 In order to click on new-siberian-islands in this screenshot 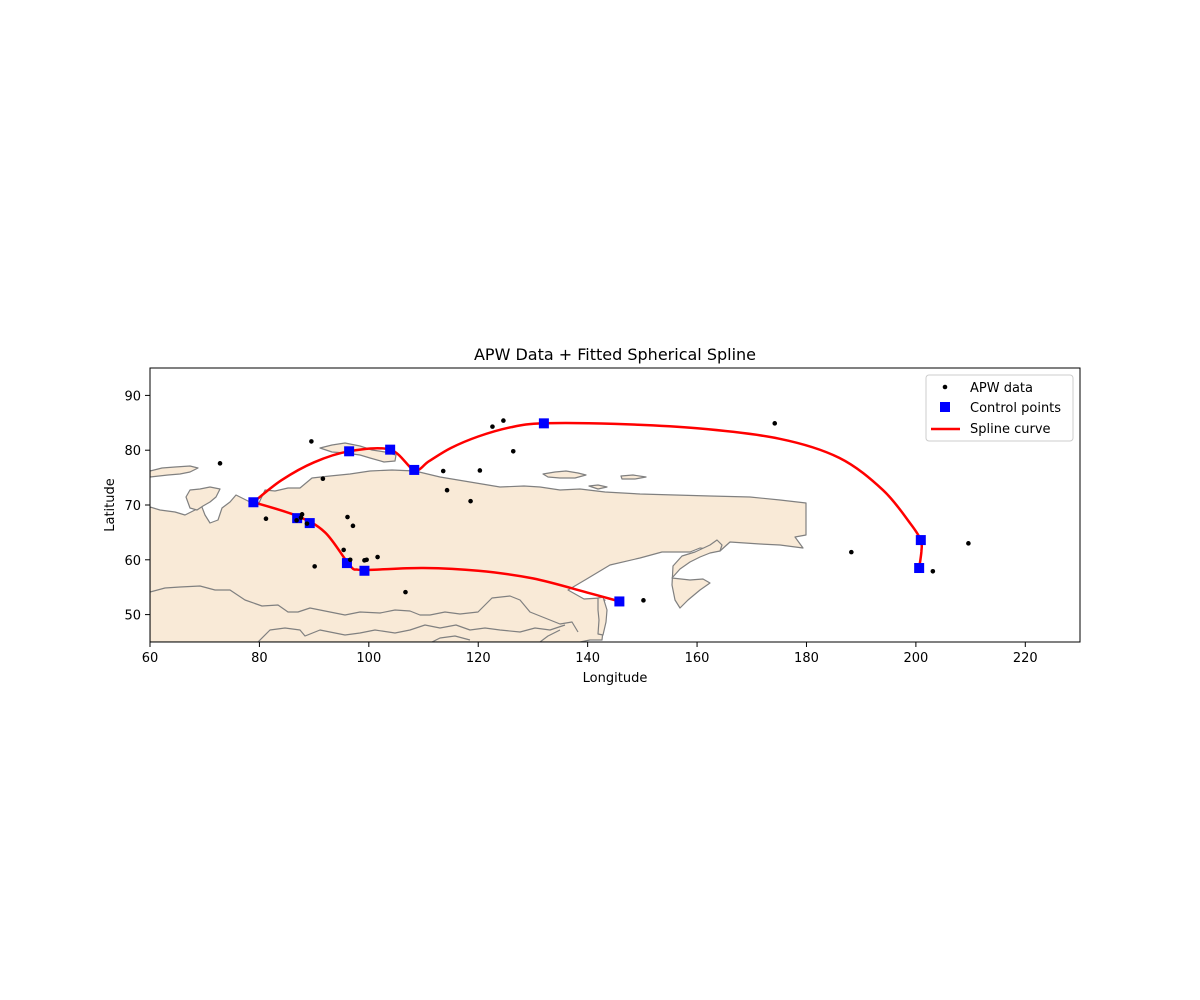, I will do `click(594, 480)`.